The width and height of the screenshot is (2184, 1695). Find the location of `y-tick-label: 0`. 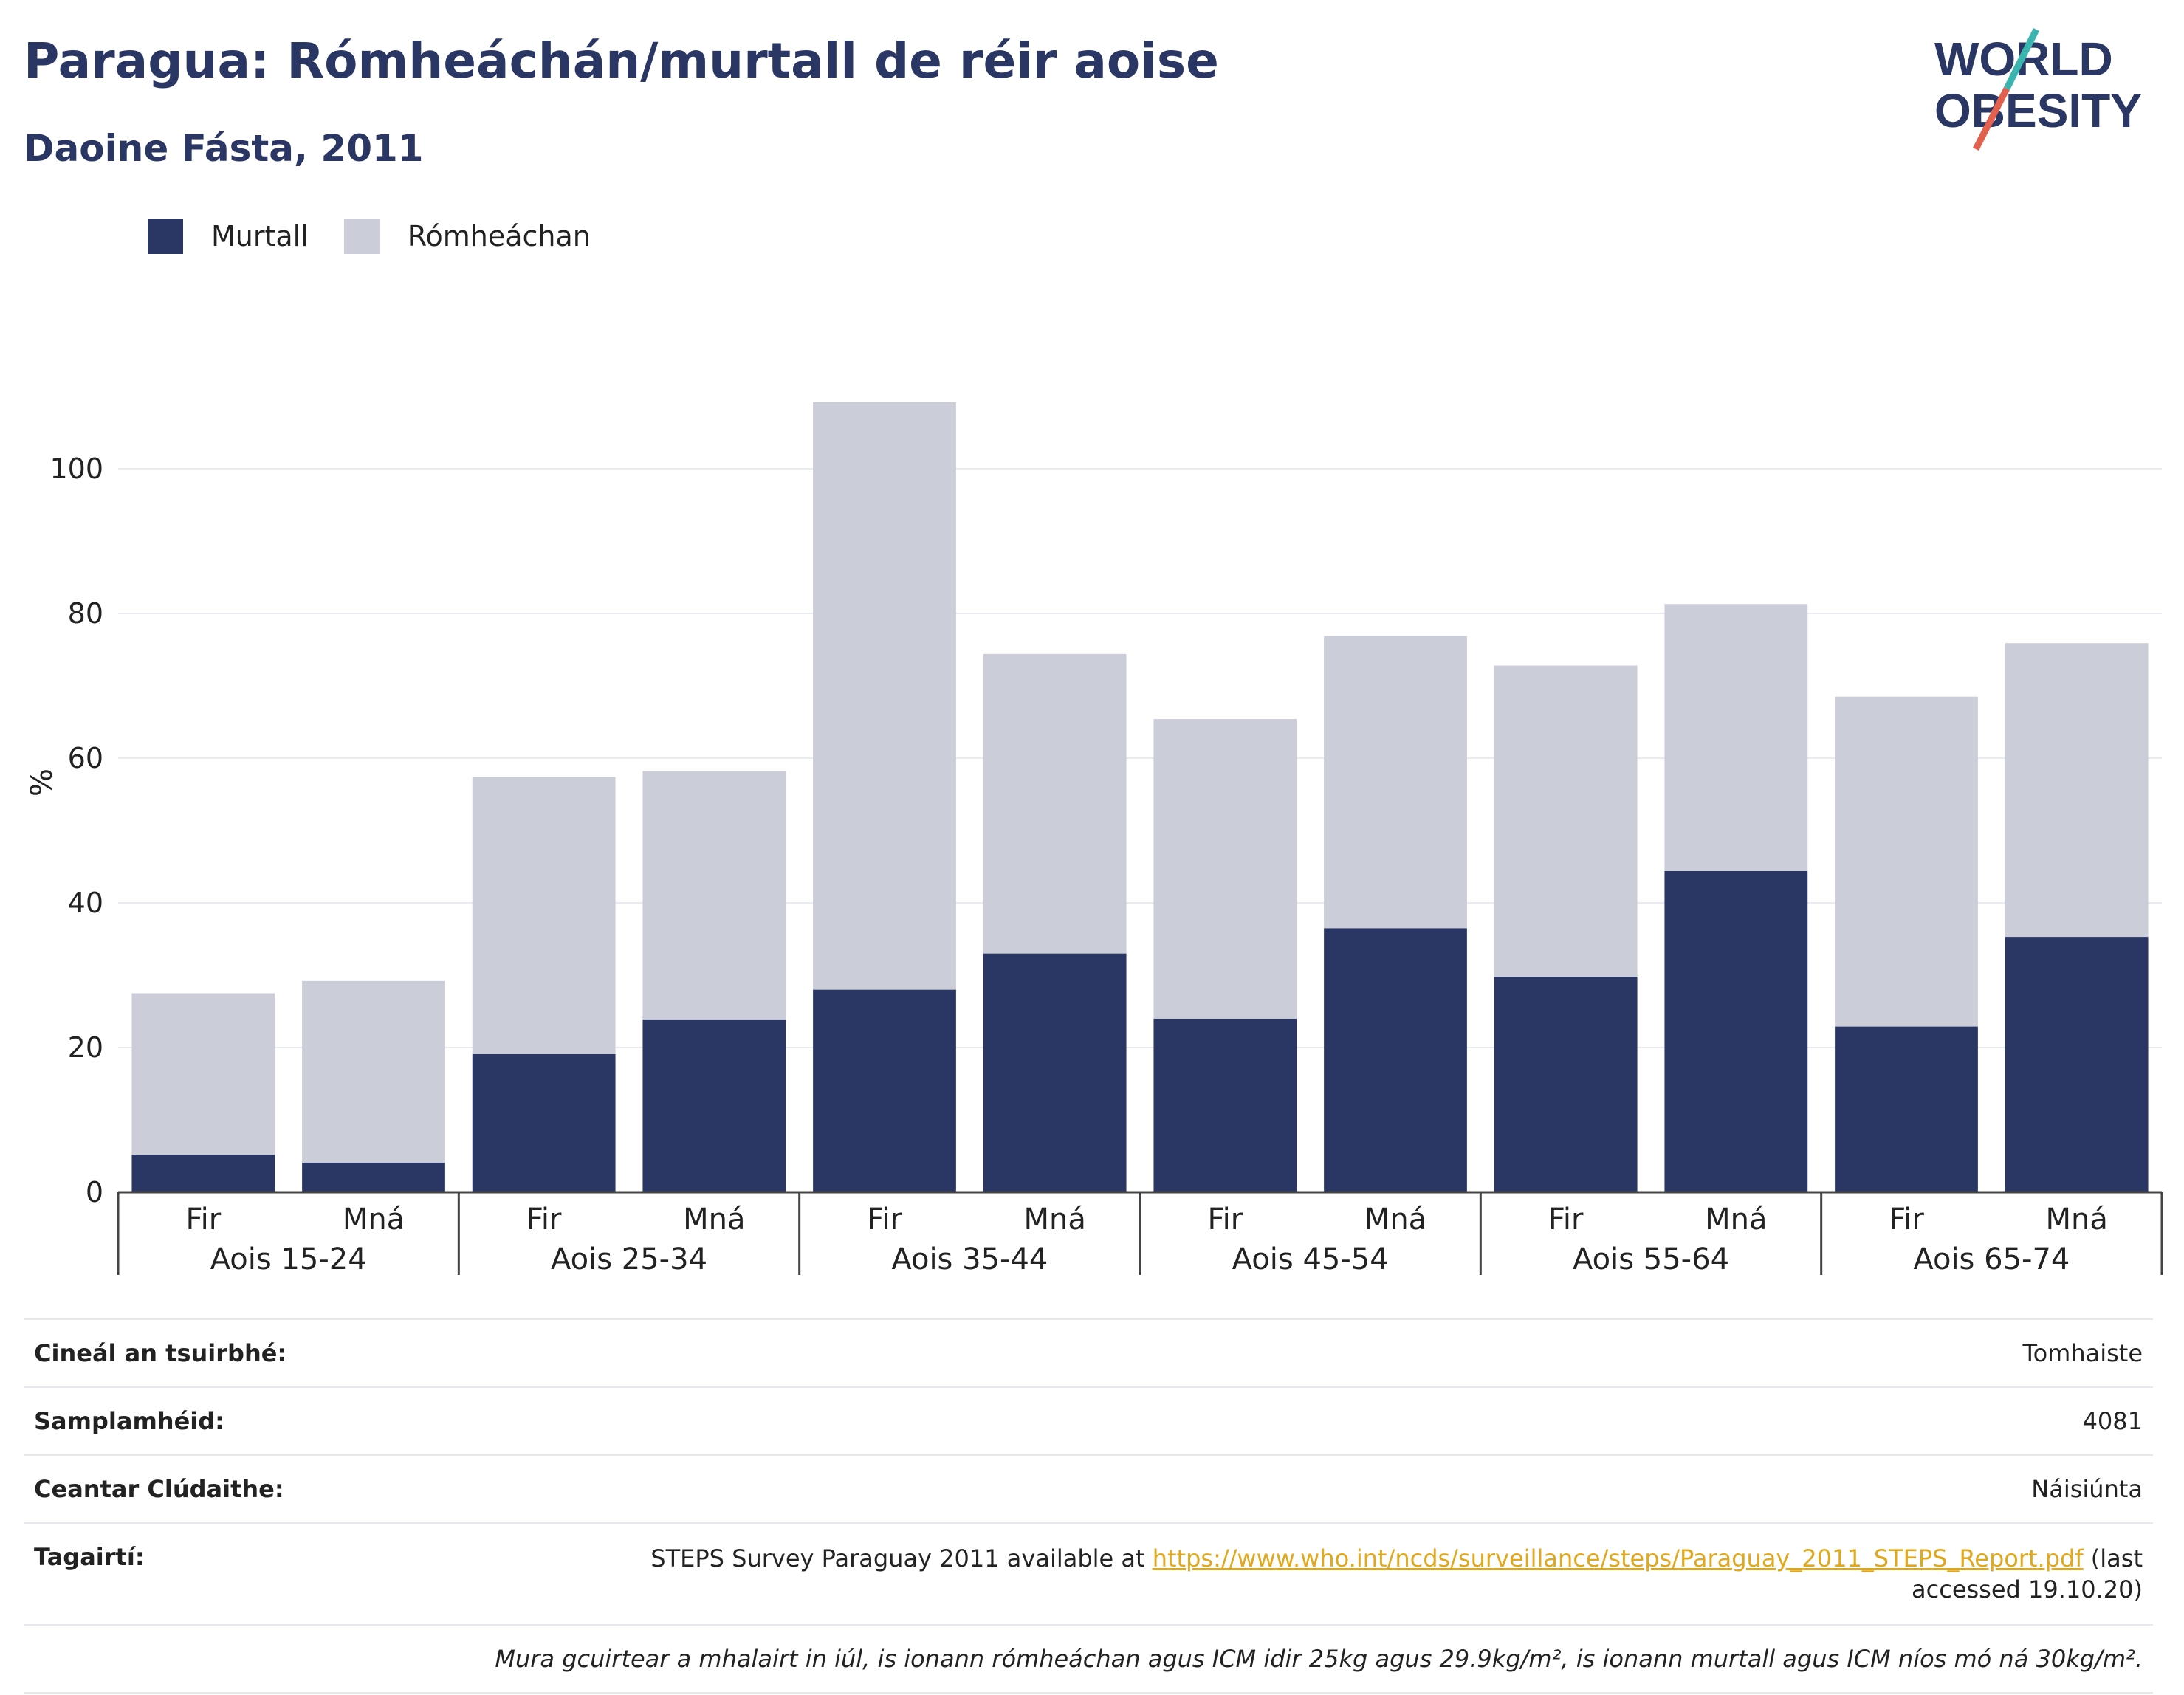

y-tick-label: 0 is located at coordinates (95, 1192).